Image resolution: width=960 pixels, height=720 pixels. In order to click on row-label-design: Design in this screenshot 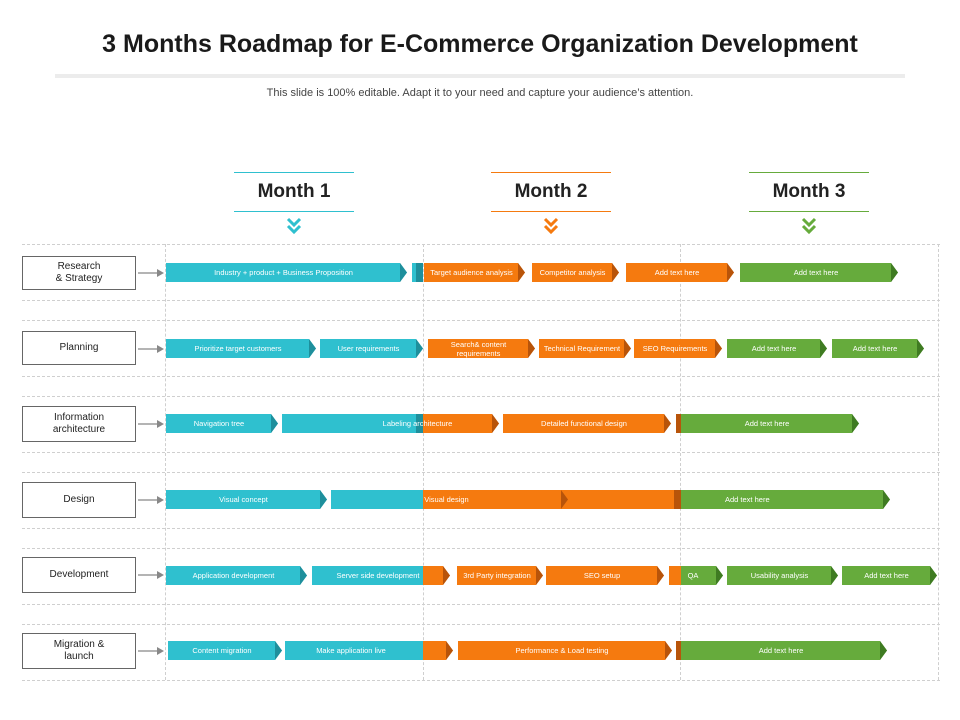, I will do `click(79, 500)`.